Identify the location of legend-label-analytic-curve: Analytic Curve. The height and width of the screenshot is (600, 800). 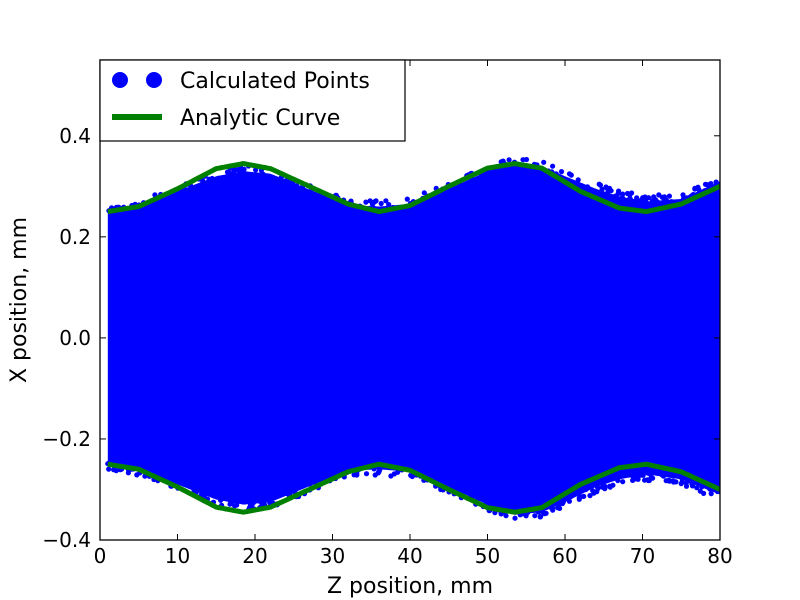
(260, 118).